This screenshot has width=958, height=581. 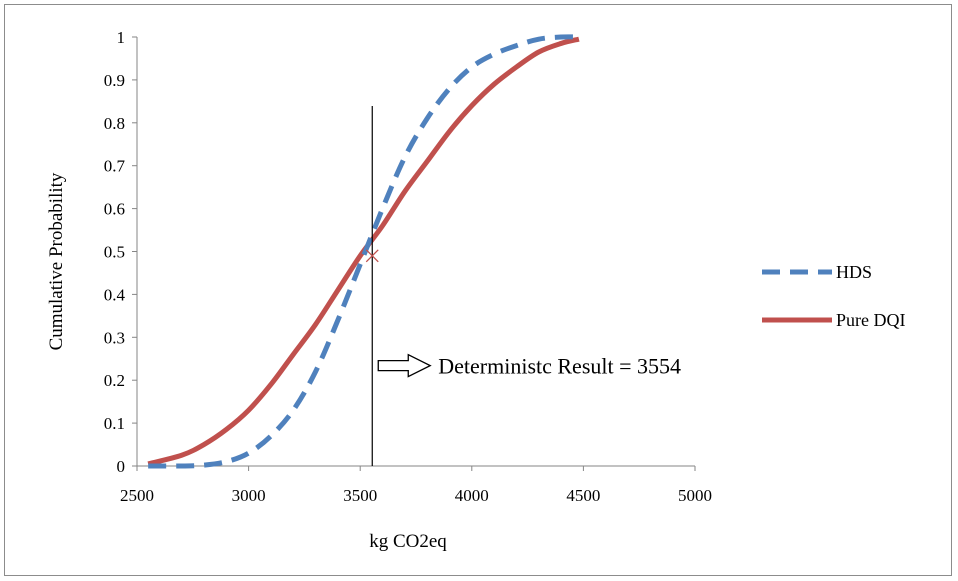 I want to click on legend: HDS Pure DQI, so click(x=834, y=296).